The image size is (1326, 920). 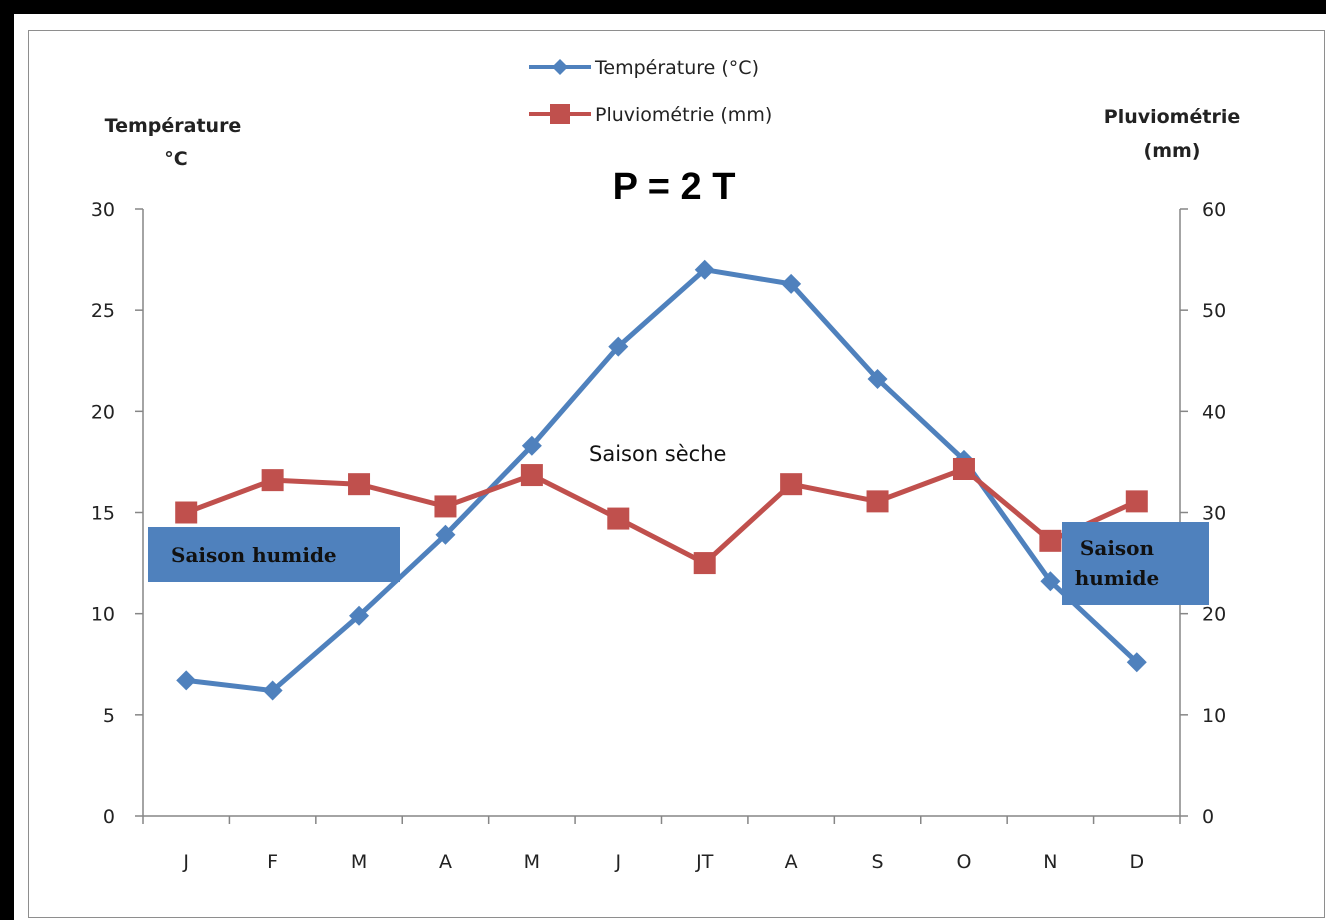 I want to click on x-tick-label: S, so click(x=878, y=862).